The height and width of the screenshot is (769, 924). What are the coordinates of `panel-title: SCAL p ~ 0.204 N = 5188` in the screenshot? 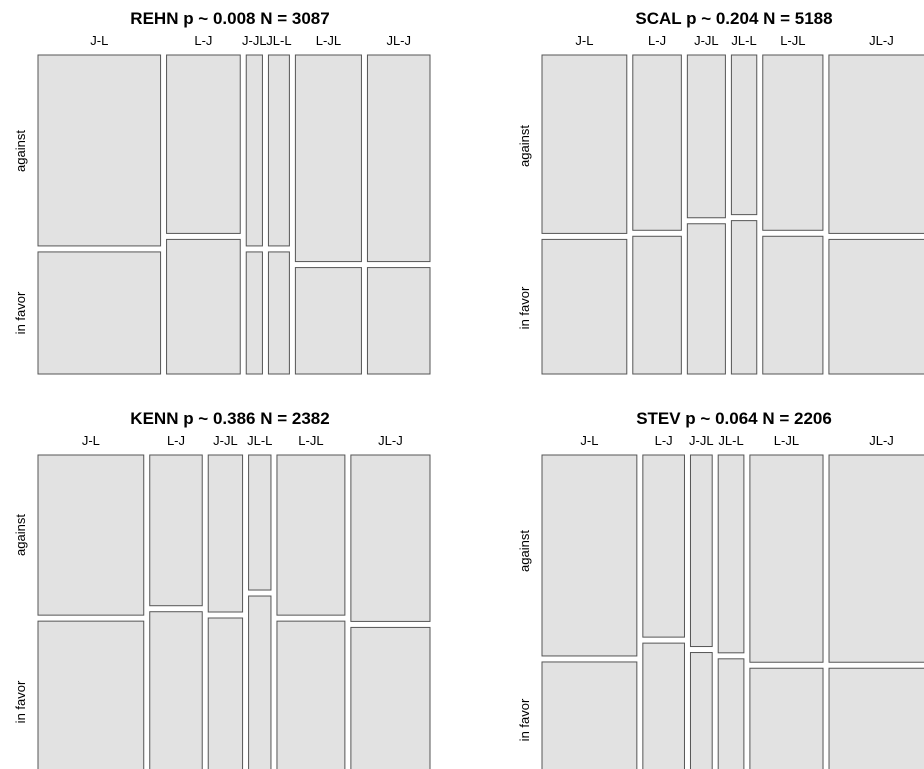 It's located at (733, 18).